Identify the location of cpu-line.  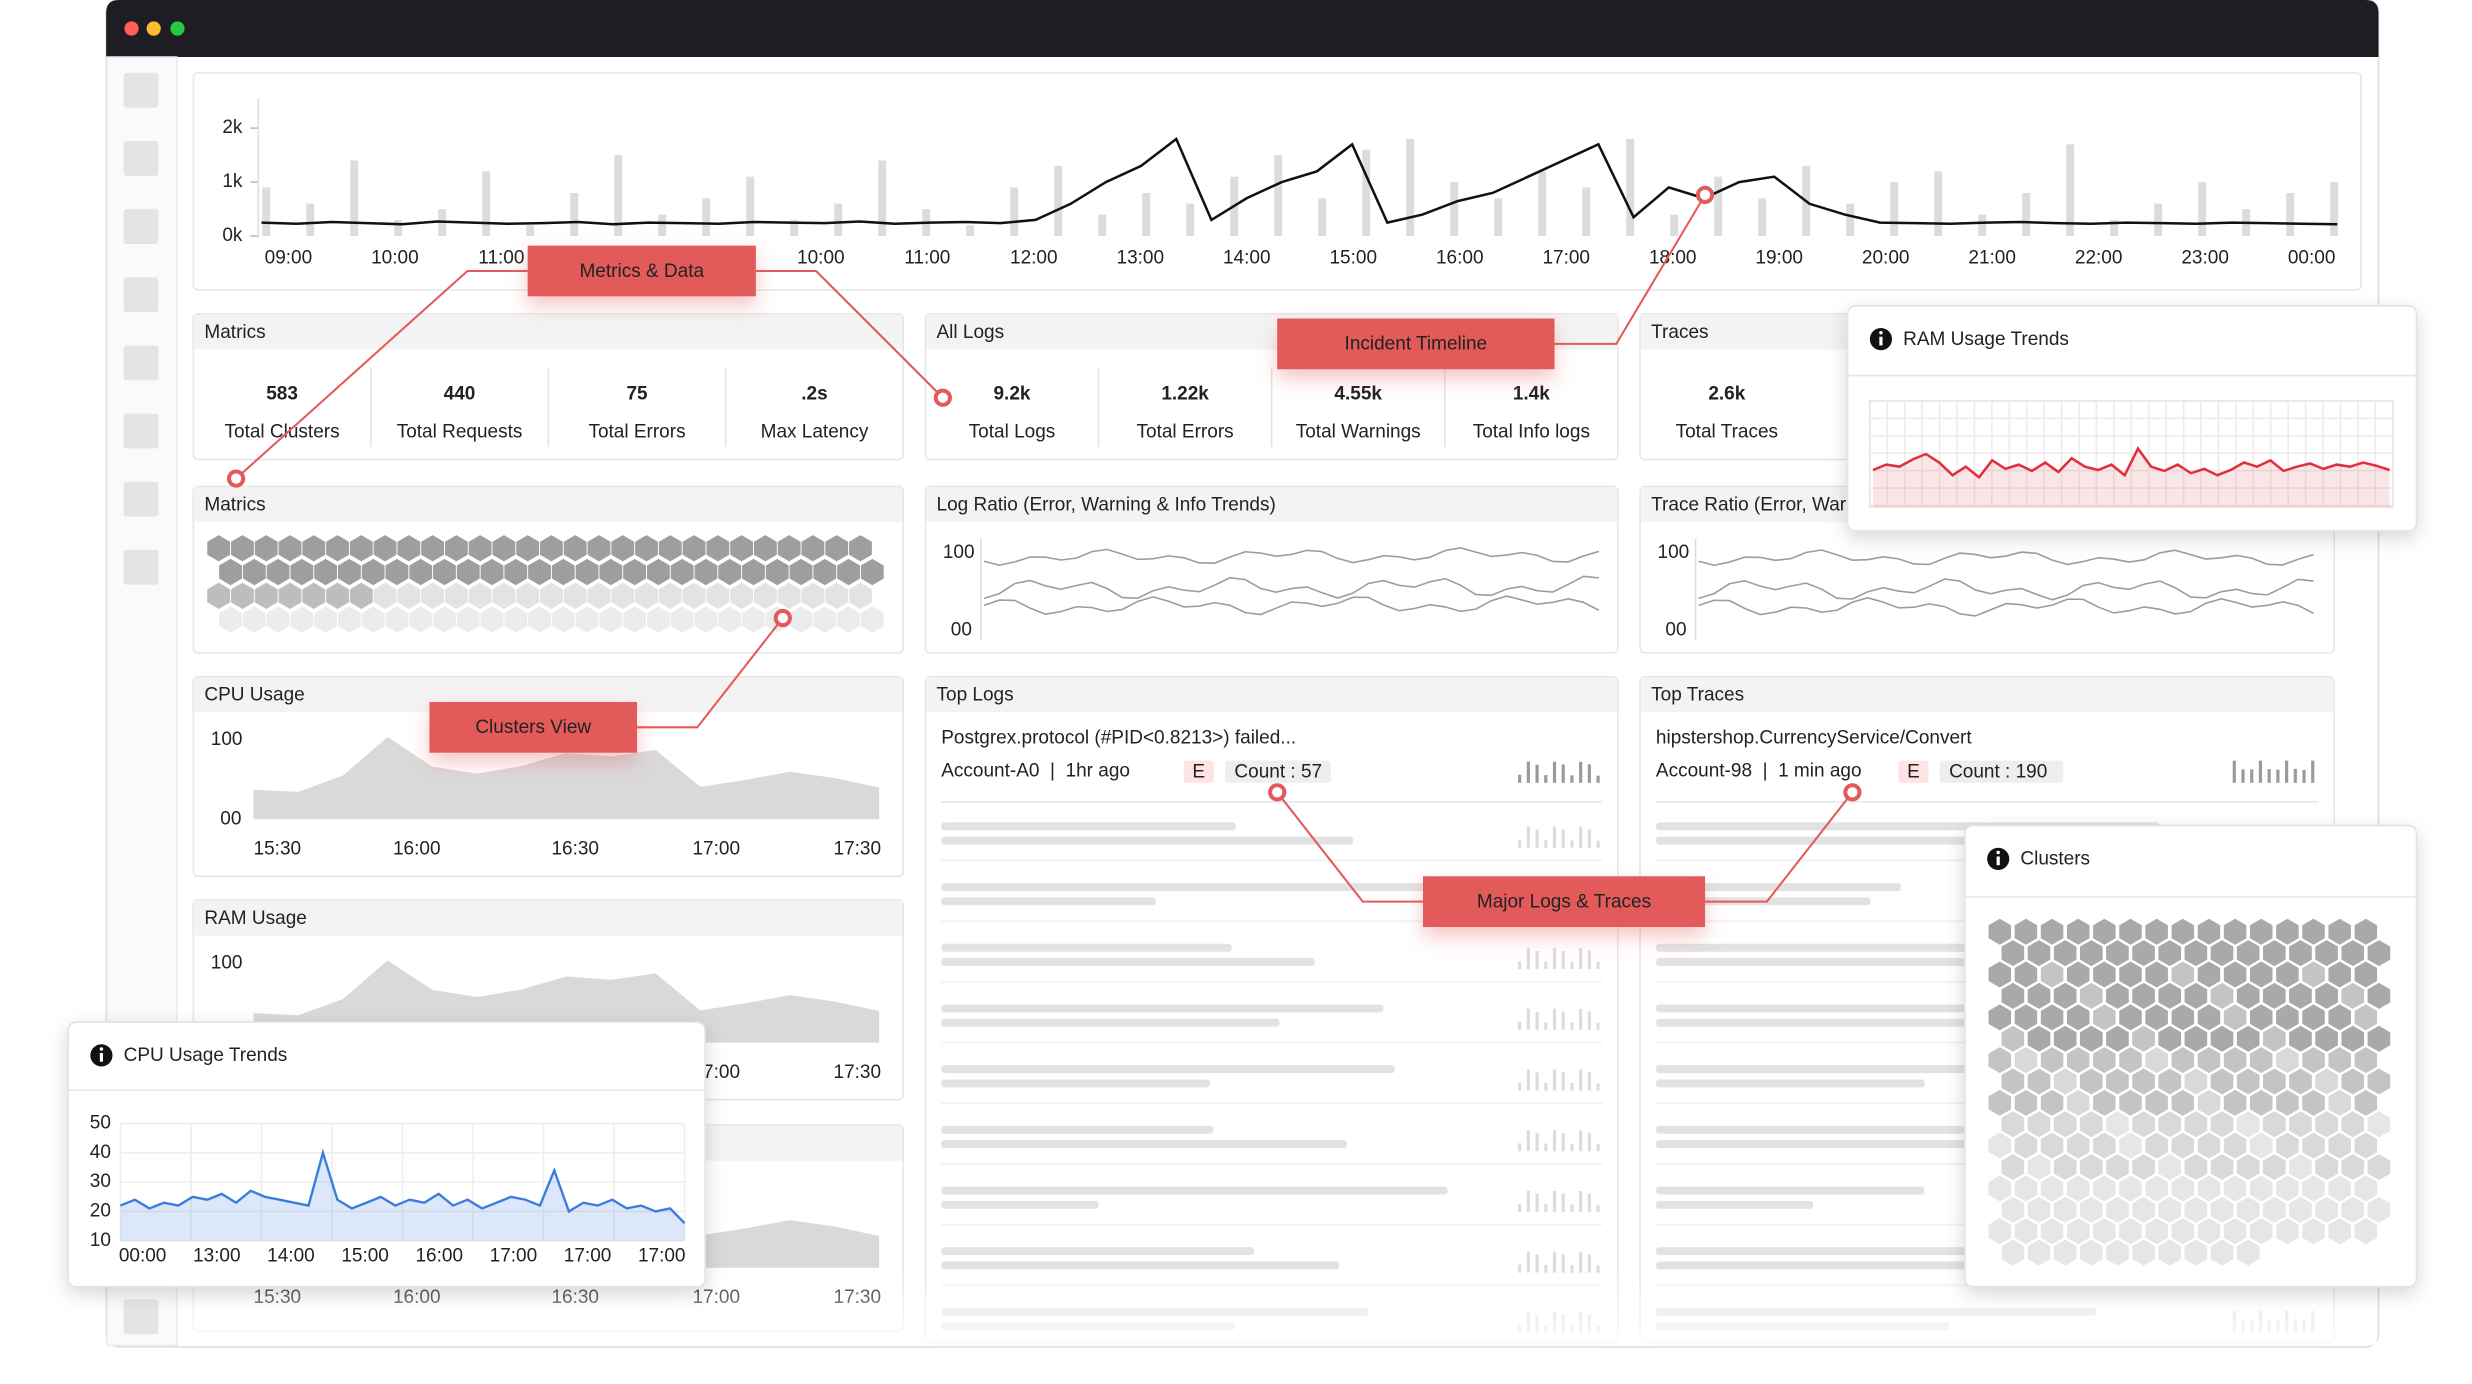
(402, 1186).